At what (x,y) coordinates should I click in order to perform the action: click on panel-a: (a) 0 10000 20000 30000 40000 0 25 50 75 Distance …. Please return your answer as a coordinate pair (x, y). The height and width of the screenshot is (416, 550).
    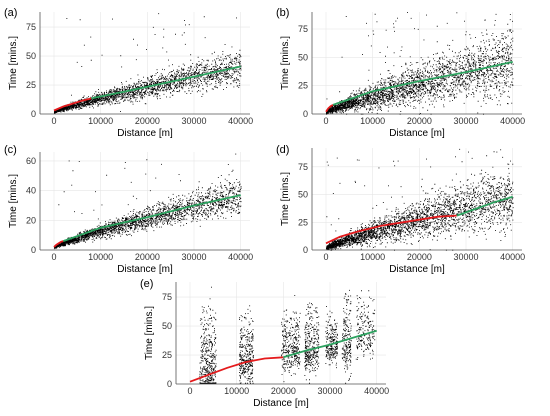
    Looking at the image, I should click on (128, 73).